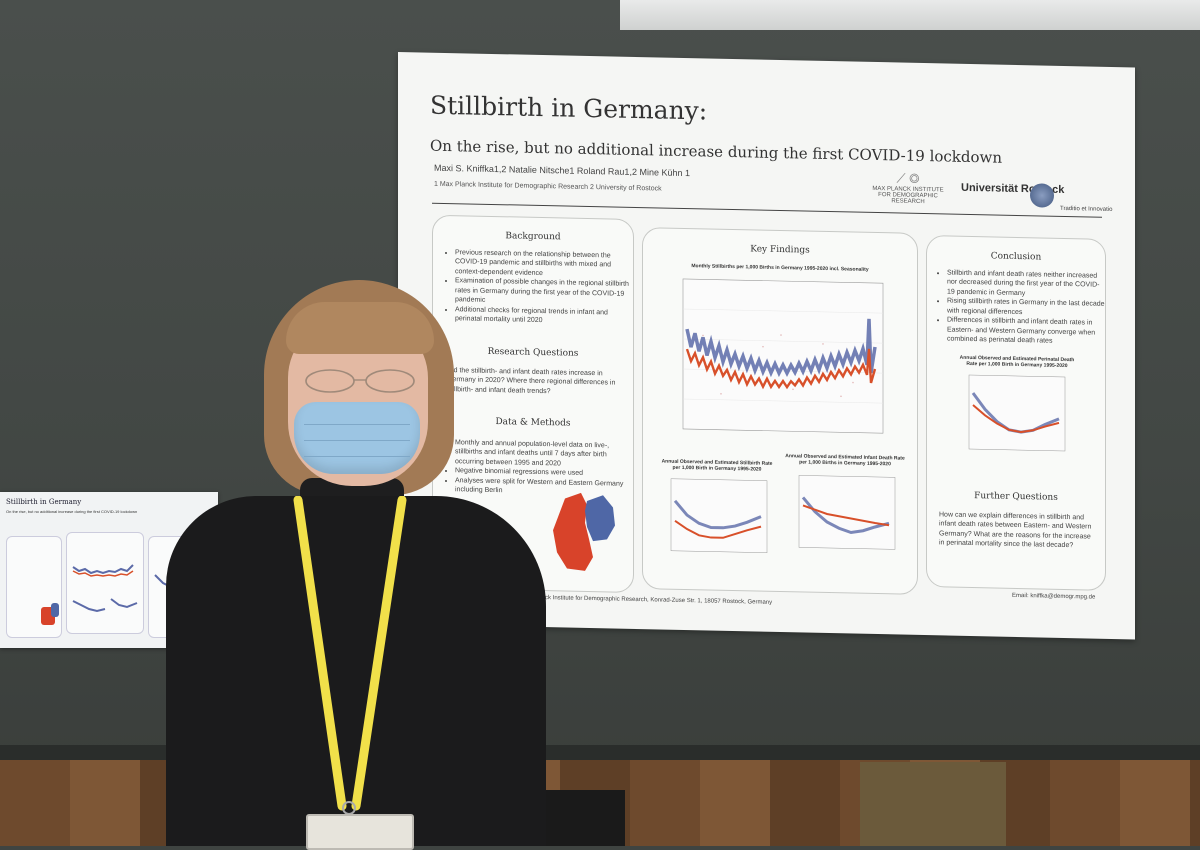 This screenshot has width=1200, height=850. What do you see at coordinates (933, 804) in the screenshot?
I see `background-person-legs` at bounding box center [933, 804].